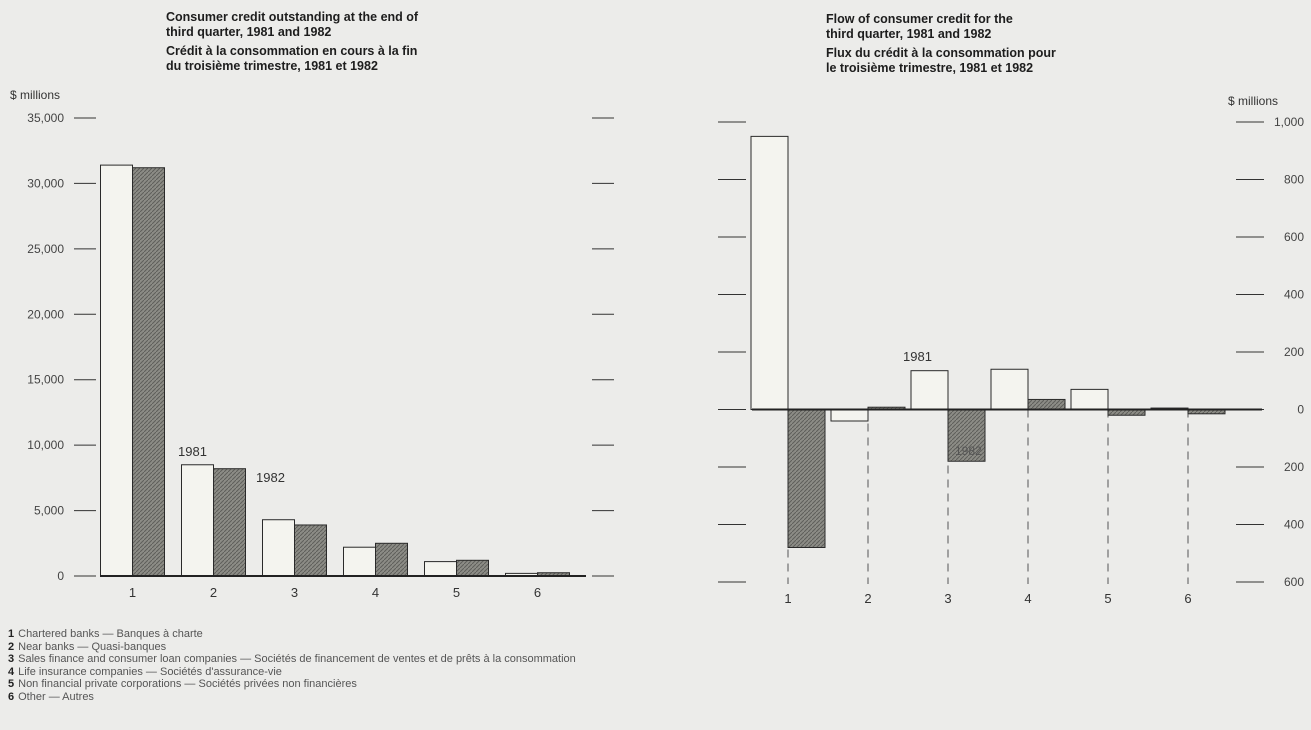  What do you see at coordinates (132, 592) in the screenshot?
I see `left-x-tick-label: 1` at bounding box center [132, 592].